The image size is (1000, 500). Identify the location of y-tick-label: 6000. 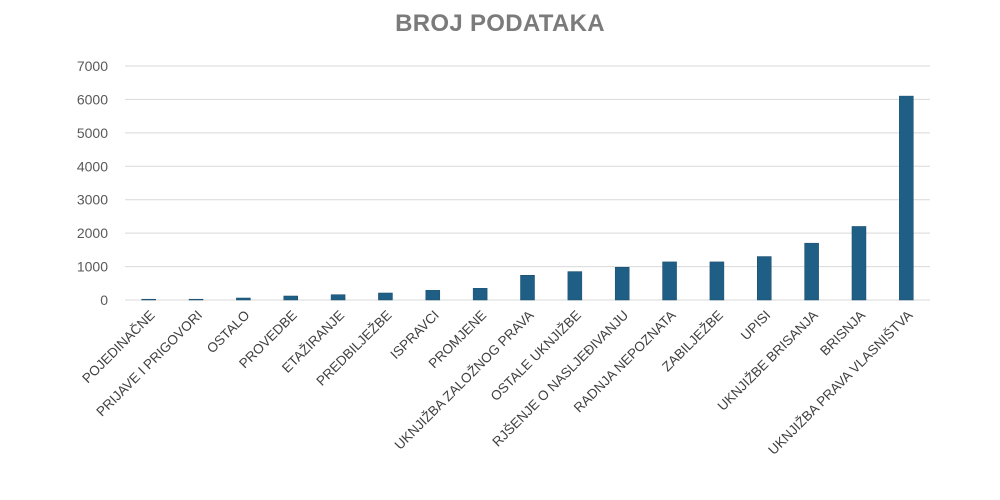
(92, 99).